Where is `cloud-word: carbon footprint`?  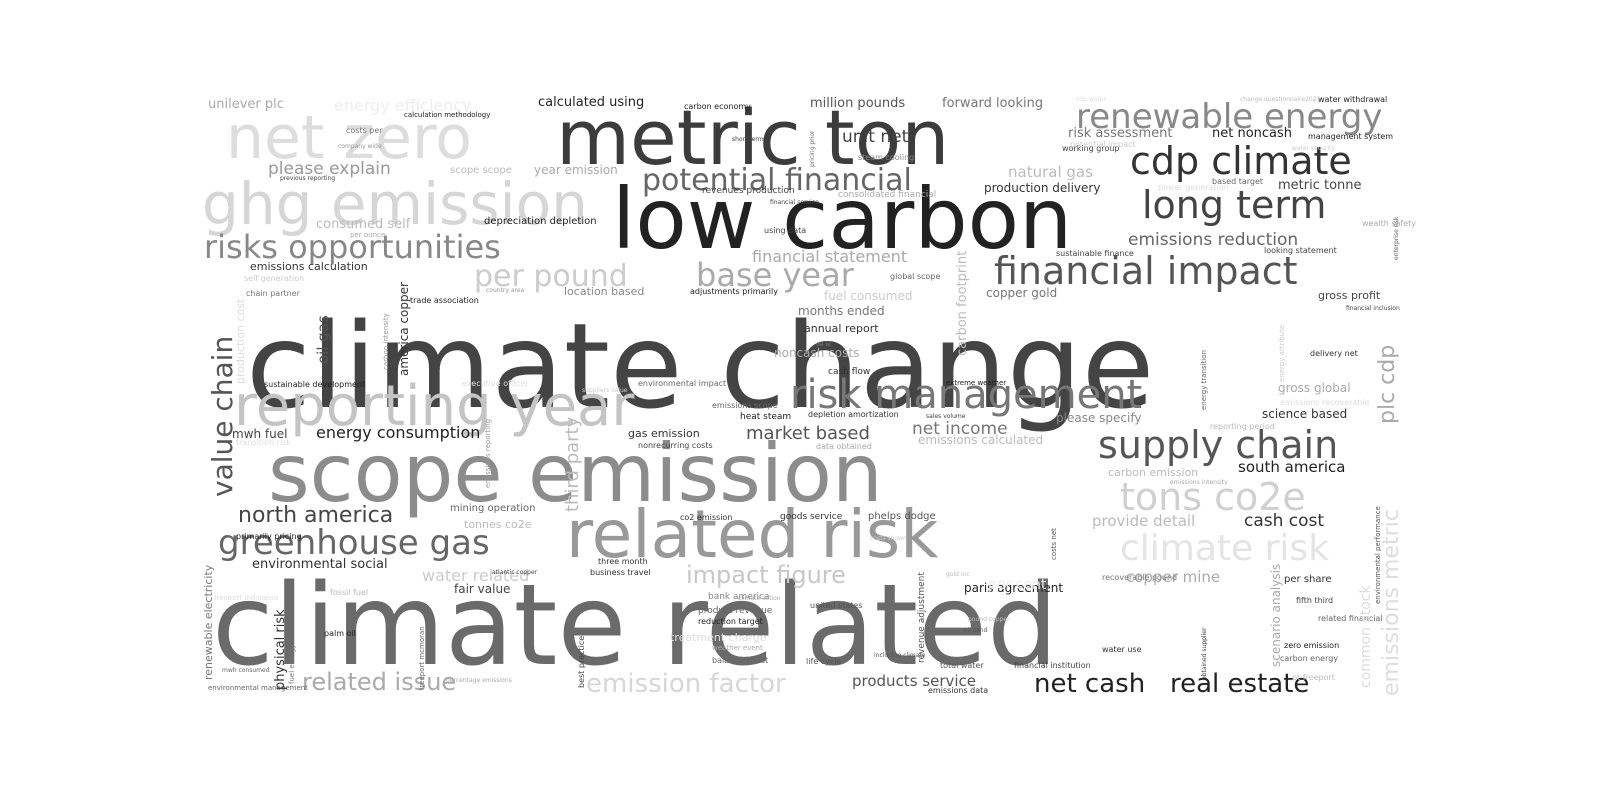
cloud-word: carbon footprint is located at coordinates (962, 303).